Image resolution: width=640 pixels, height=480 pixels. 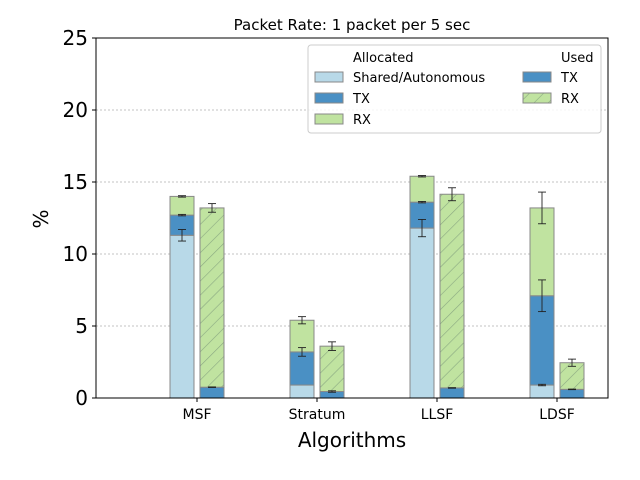 What do you see at coordinates (352, 25) in the screenshot?
I see `chart-title: Packet Rate: 1 packet per 5 sec` at bounding box center [352, 25].